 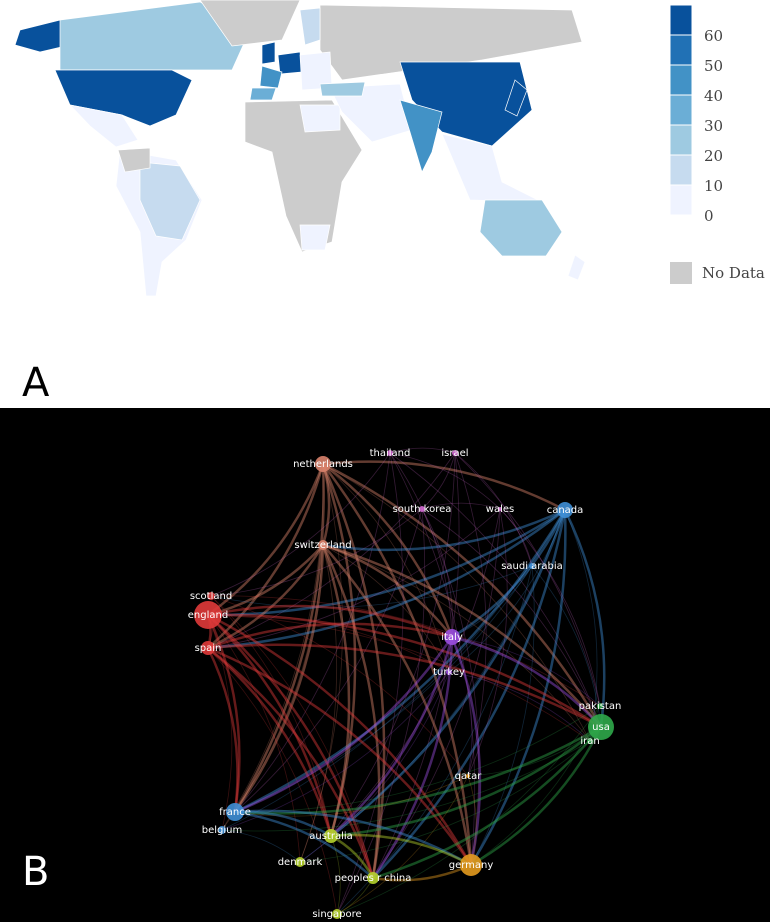 I want to click on legend-tick-label: 20, so click(x=713, y=156).